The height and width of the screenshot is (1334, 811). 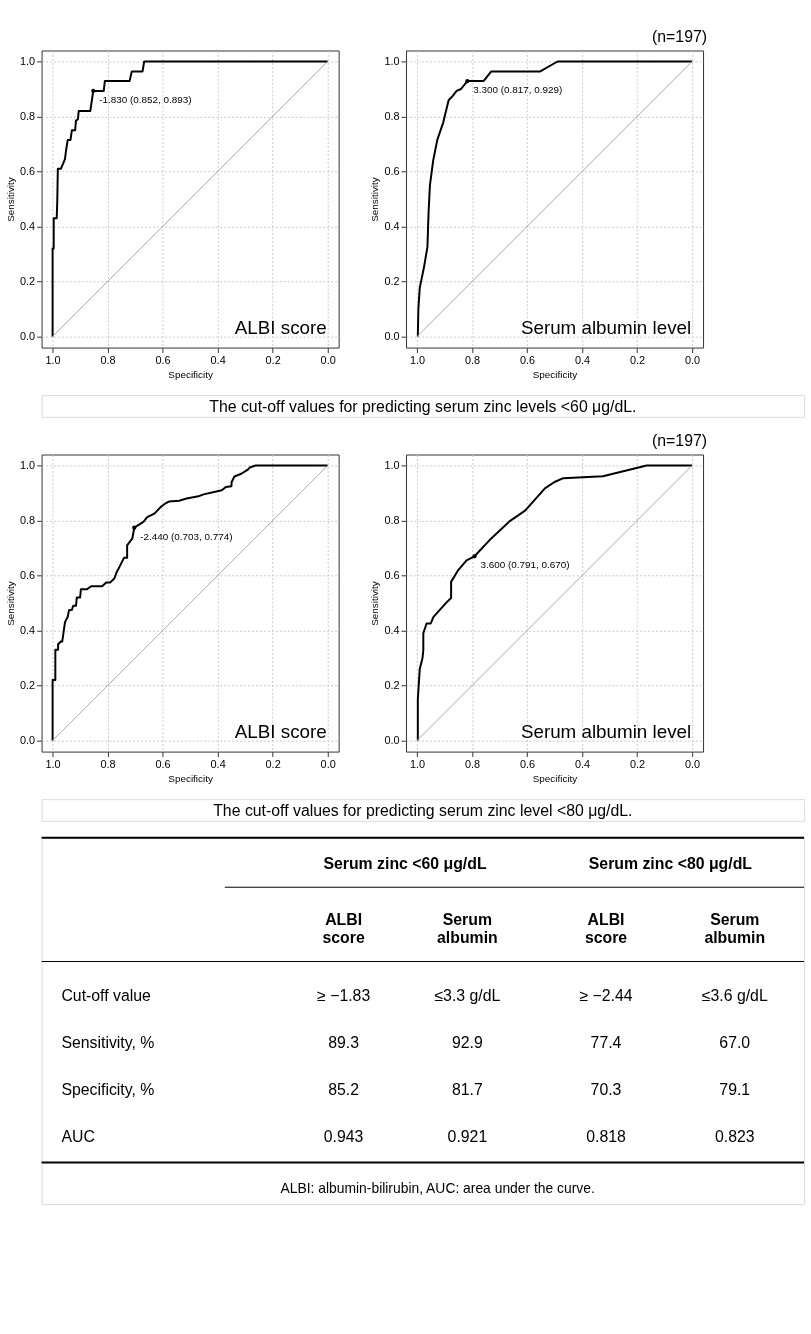 What do you see at coordinates (108, 1042) in the screenshot?
I see `text: Sensitivity, %` at bounding box center [108, 1042].